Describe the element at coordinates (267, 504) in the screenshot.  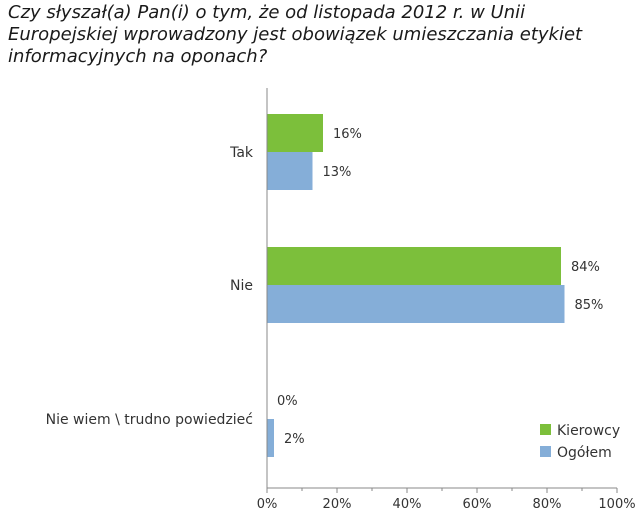
I see `x-tick-label-0: 0%` at that location.